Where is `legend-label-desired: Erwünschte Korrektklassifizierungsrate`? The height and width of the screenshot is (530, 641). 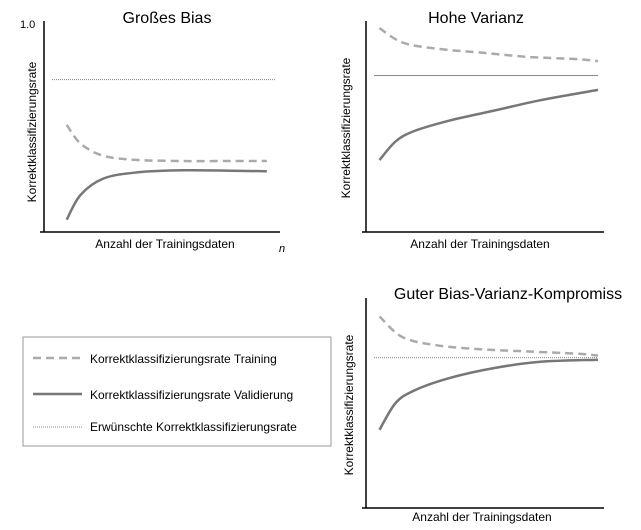 legend-label-desired: Erwünschte Korrektklassifizierungsrate is located at coordinates (193, 427).